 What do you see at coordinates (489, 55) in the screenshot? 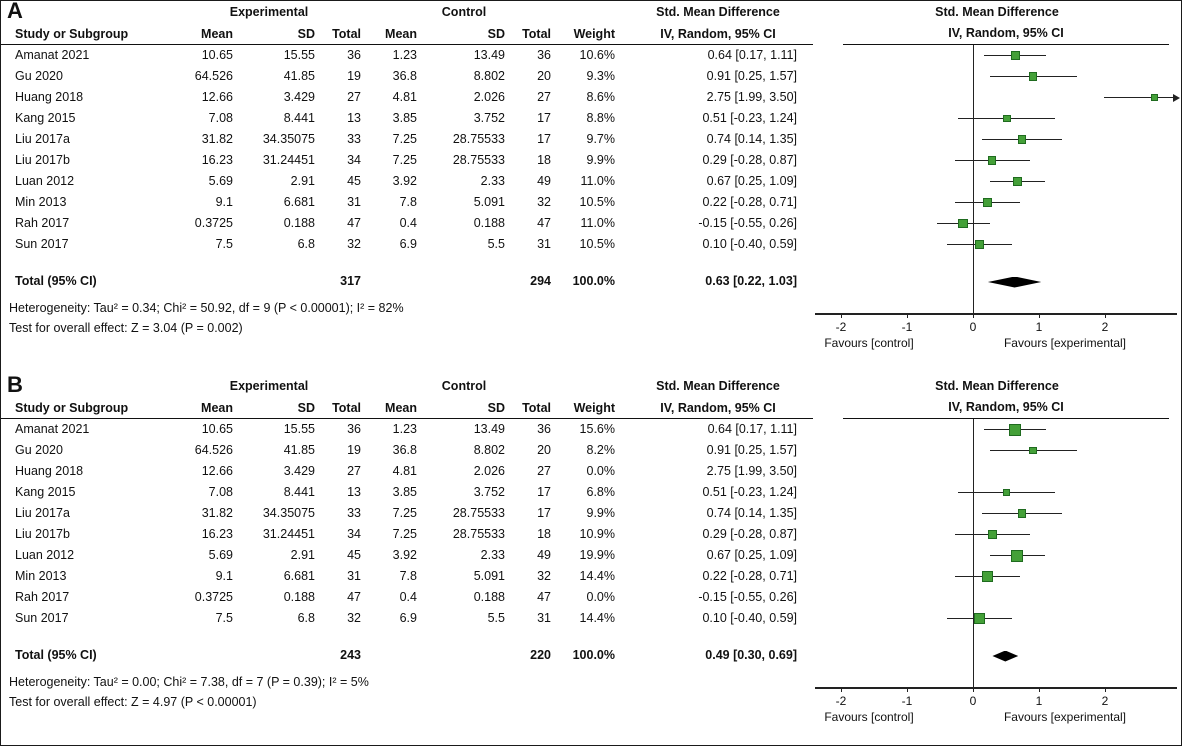
I see `sd-control: 13.49` at bounding box center [489, 55].